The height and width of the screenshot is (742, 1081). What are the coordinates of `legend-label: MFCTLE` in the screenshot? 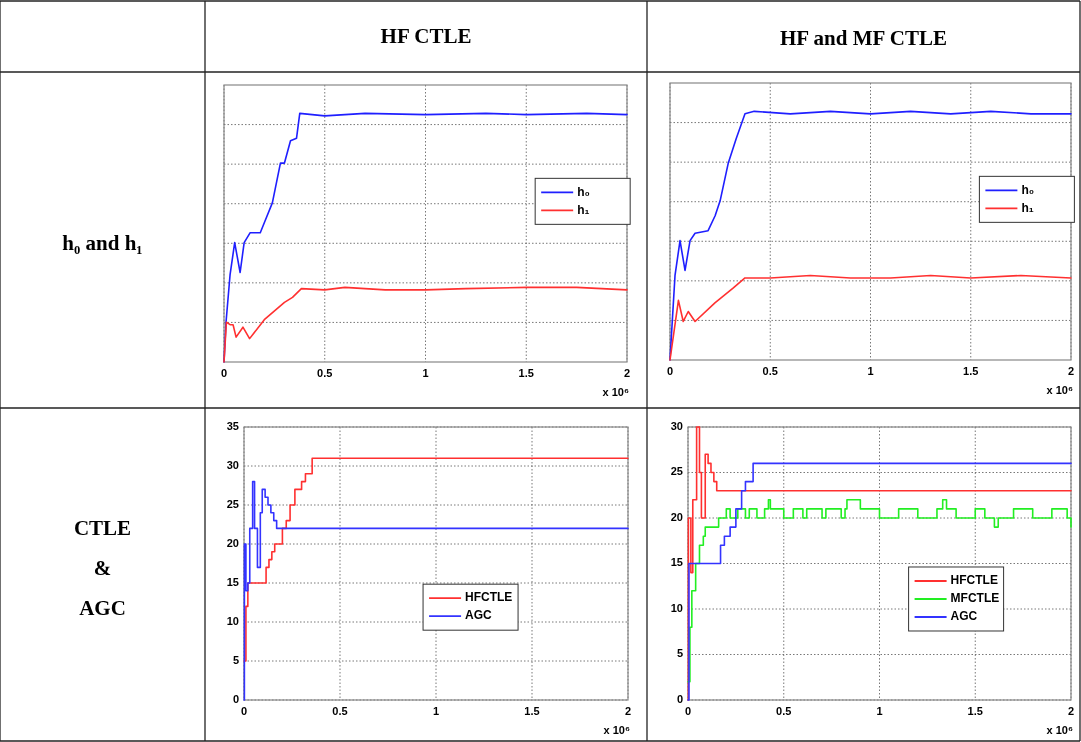 It's located at (975, 598).